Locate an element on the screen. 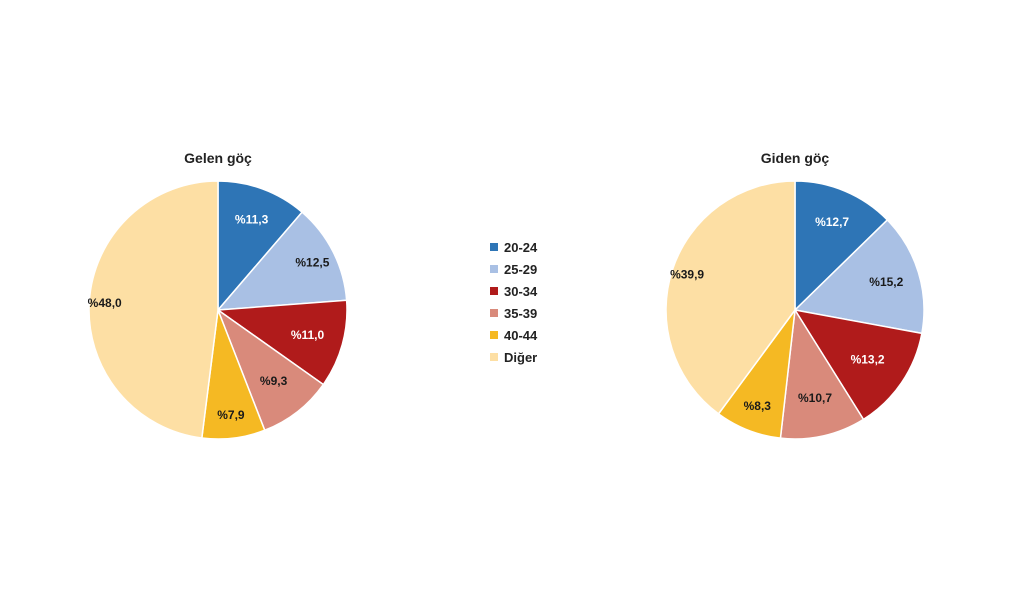 The image size is (1024, 607). pie-data-label-20-24: %11,3 is located at coordinates (252, 219).